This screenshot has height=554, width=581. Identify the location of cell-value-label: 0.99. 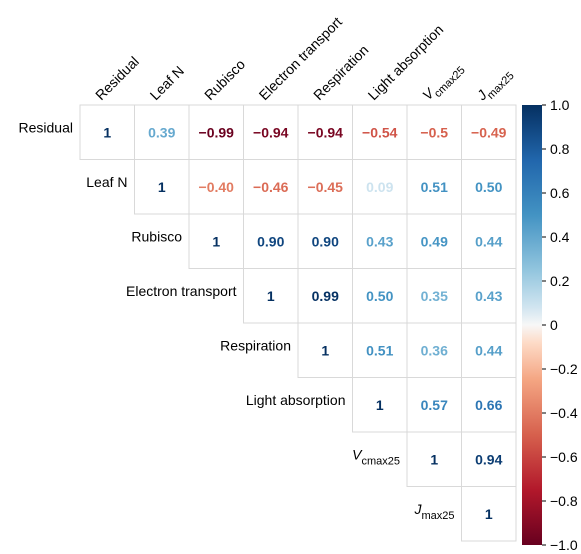
(325, 296).